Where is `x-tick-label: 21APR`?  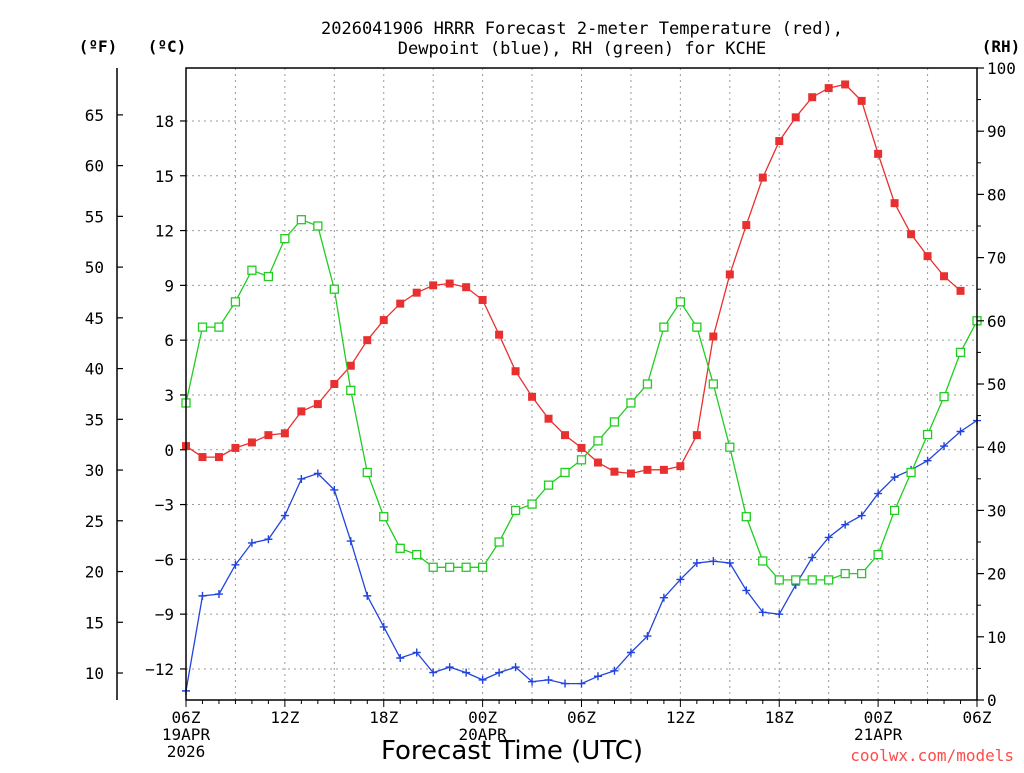
x-tick-label: 21APR is located at coordinates (878, 734).